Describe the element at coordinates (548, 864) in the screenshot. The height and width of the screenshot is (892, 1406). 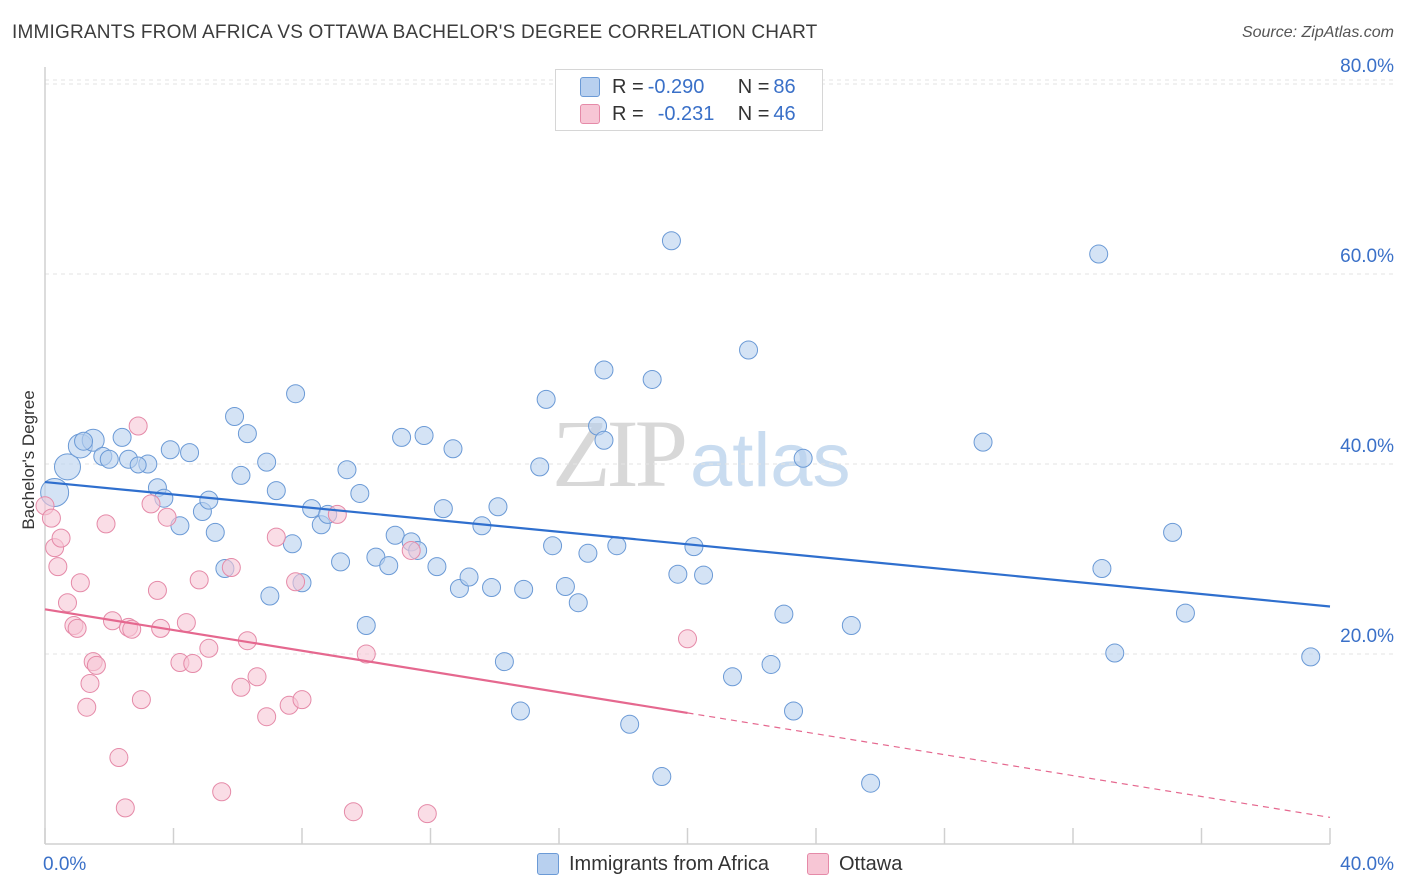
I see `bottom-legend-swatch-blue` at that location.